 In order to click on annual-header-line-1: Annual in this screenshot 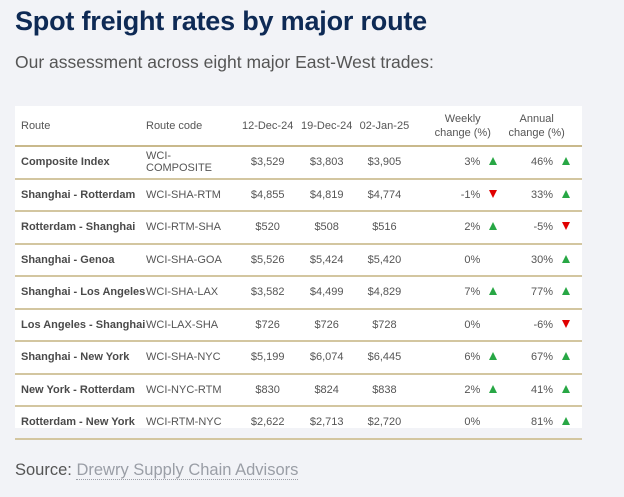, I will do `click(536, 118)`.